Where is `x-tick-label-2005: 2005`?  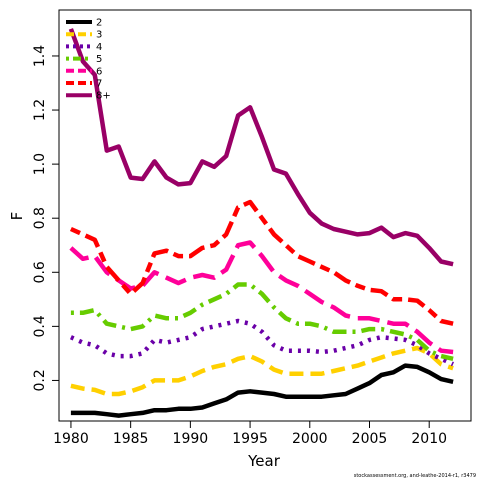
x-tick-label-2005: 2005 is located at coordinates (370, 439).